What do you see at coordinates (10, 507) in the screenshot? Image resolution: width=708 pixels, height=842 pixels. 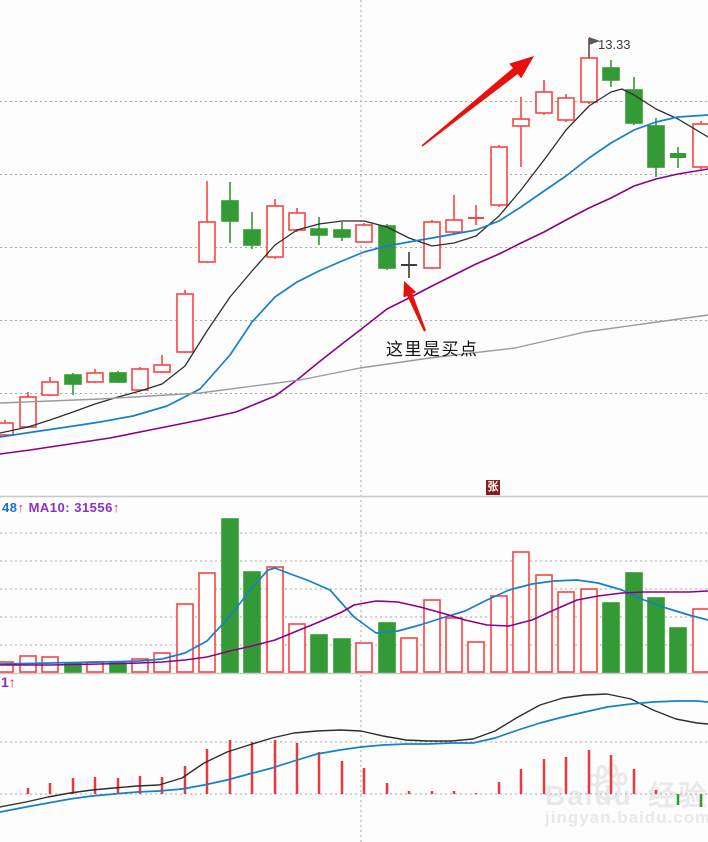 I see `volume-ma5-value: 48` at bounding box center [10, 507].